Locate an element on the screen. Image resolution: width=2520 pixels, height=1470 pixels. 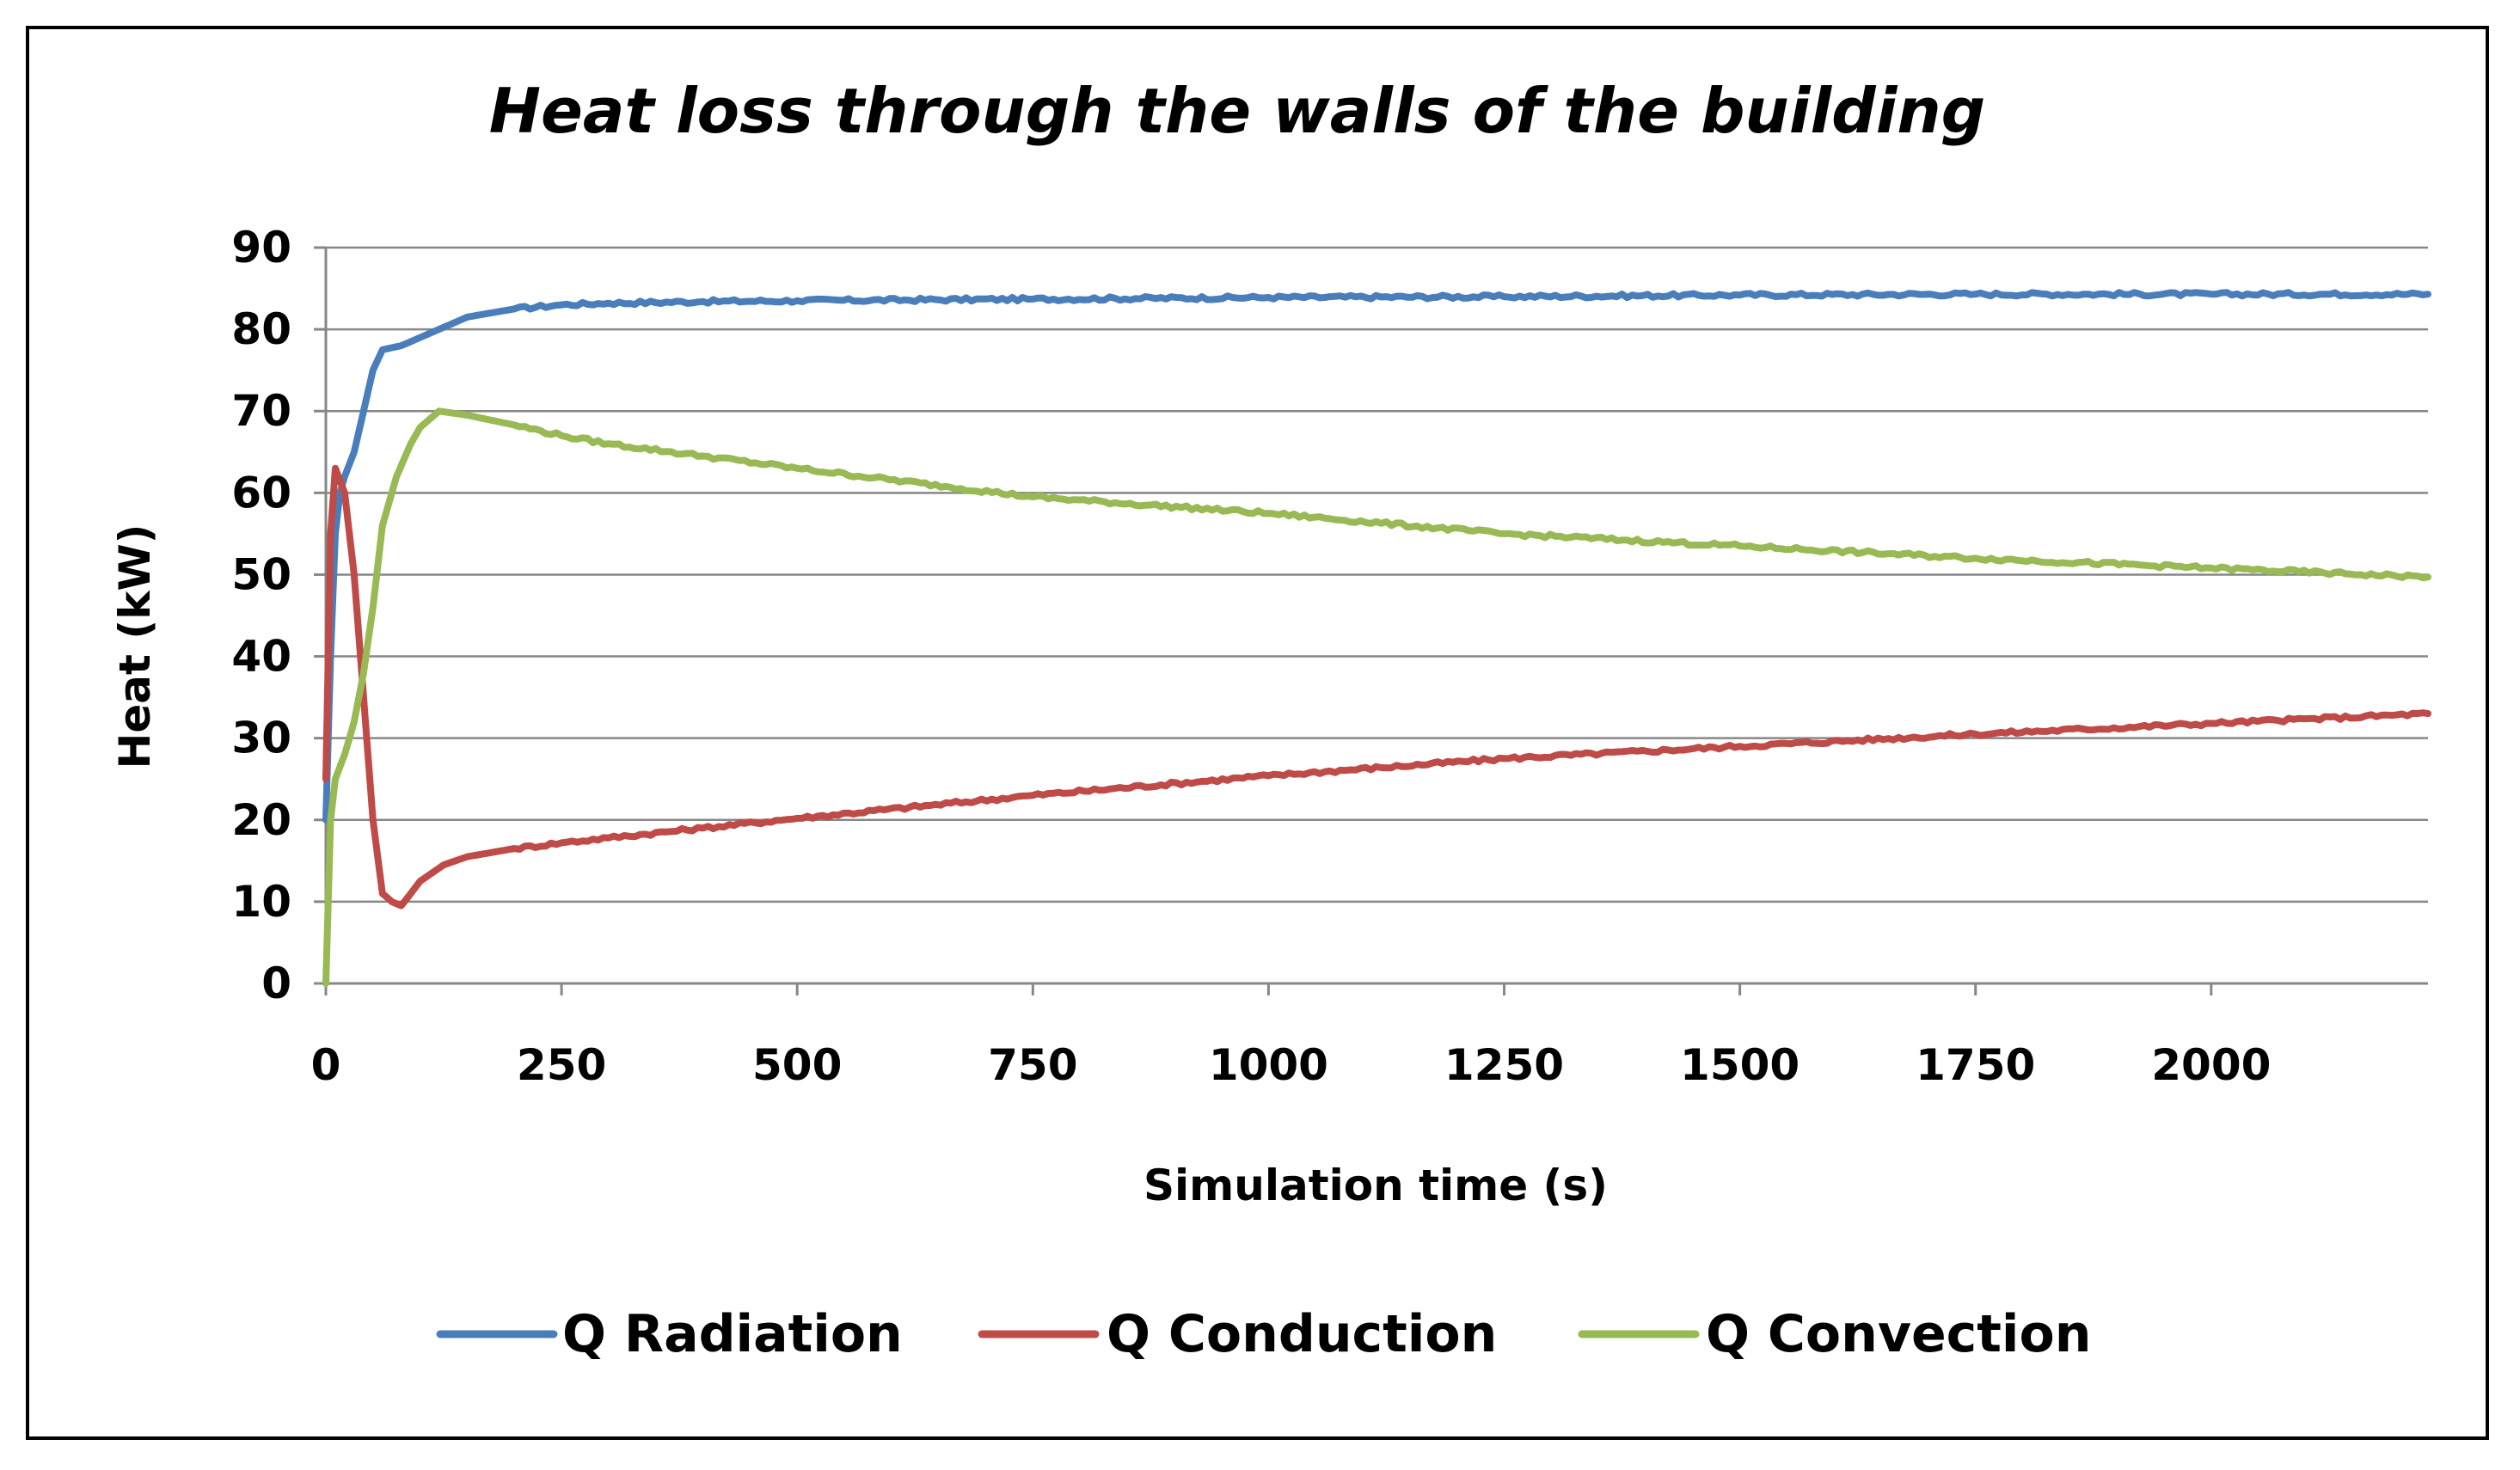
x-tick-label-1500: 1500 is located at coordinates (1740, 1065).